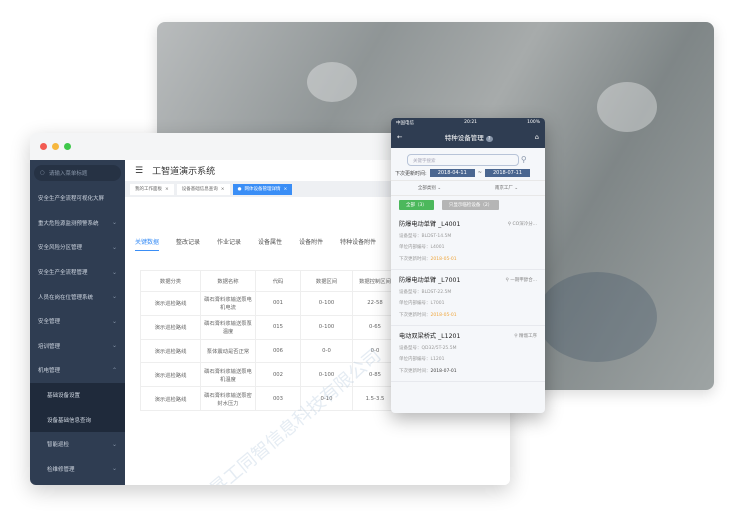 The height and width of the screenshot is (519, 738). What do you see at coordinates (270, 242) in the screenshot?
I see `tab: 设备属性` at bounding box center [270, 242].